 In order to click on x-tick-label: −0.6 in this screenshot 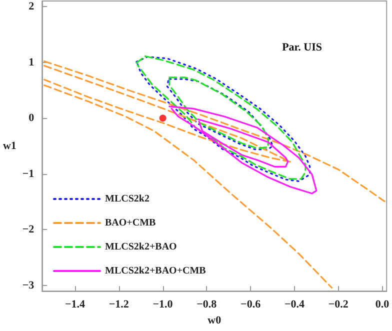, I will do `click(251, 304)`.